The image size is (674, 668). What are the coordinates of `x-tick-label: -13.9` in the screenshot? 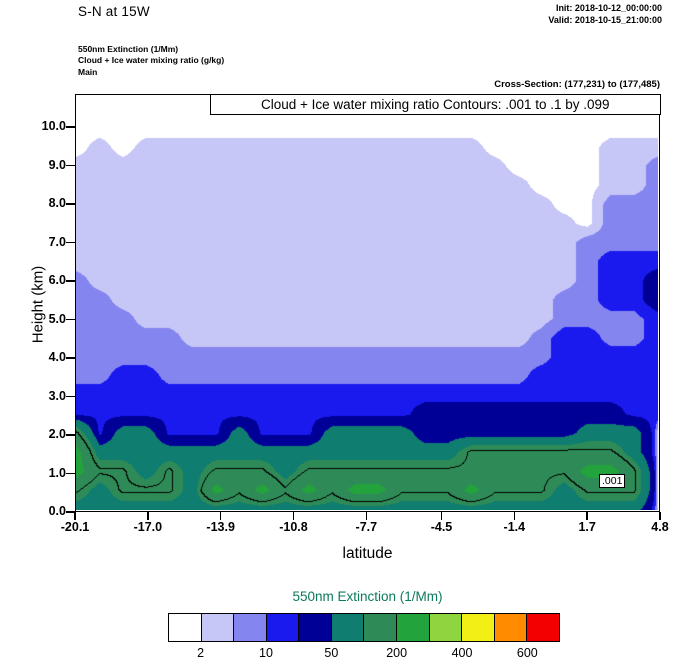 It's located at (220, 527).